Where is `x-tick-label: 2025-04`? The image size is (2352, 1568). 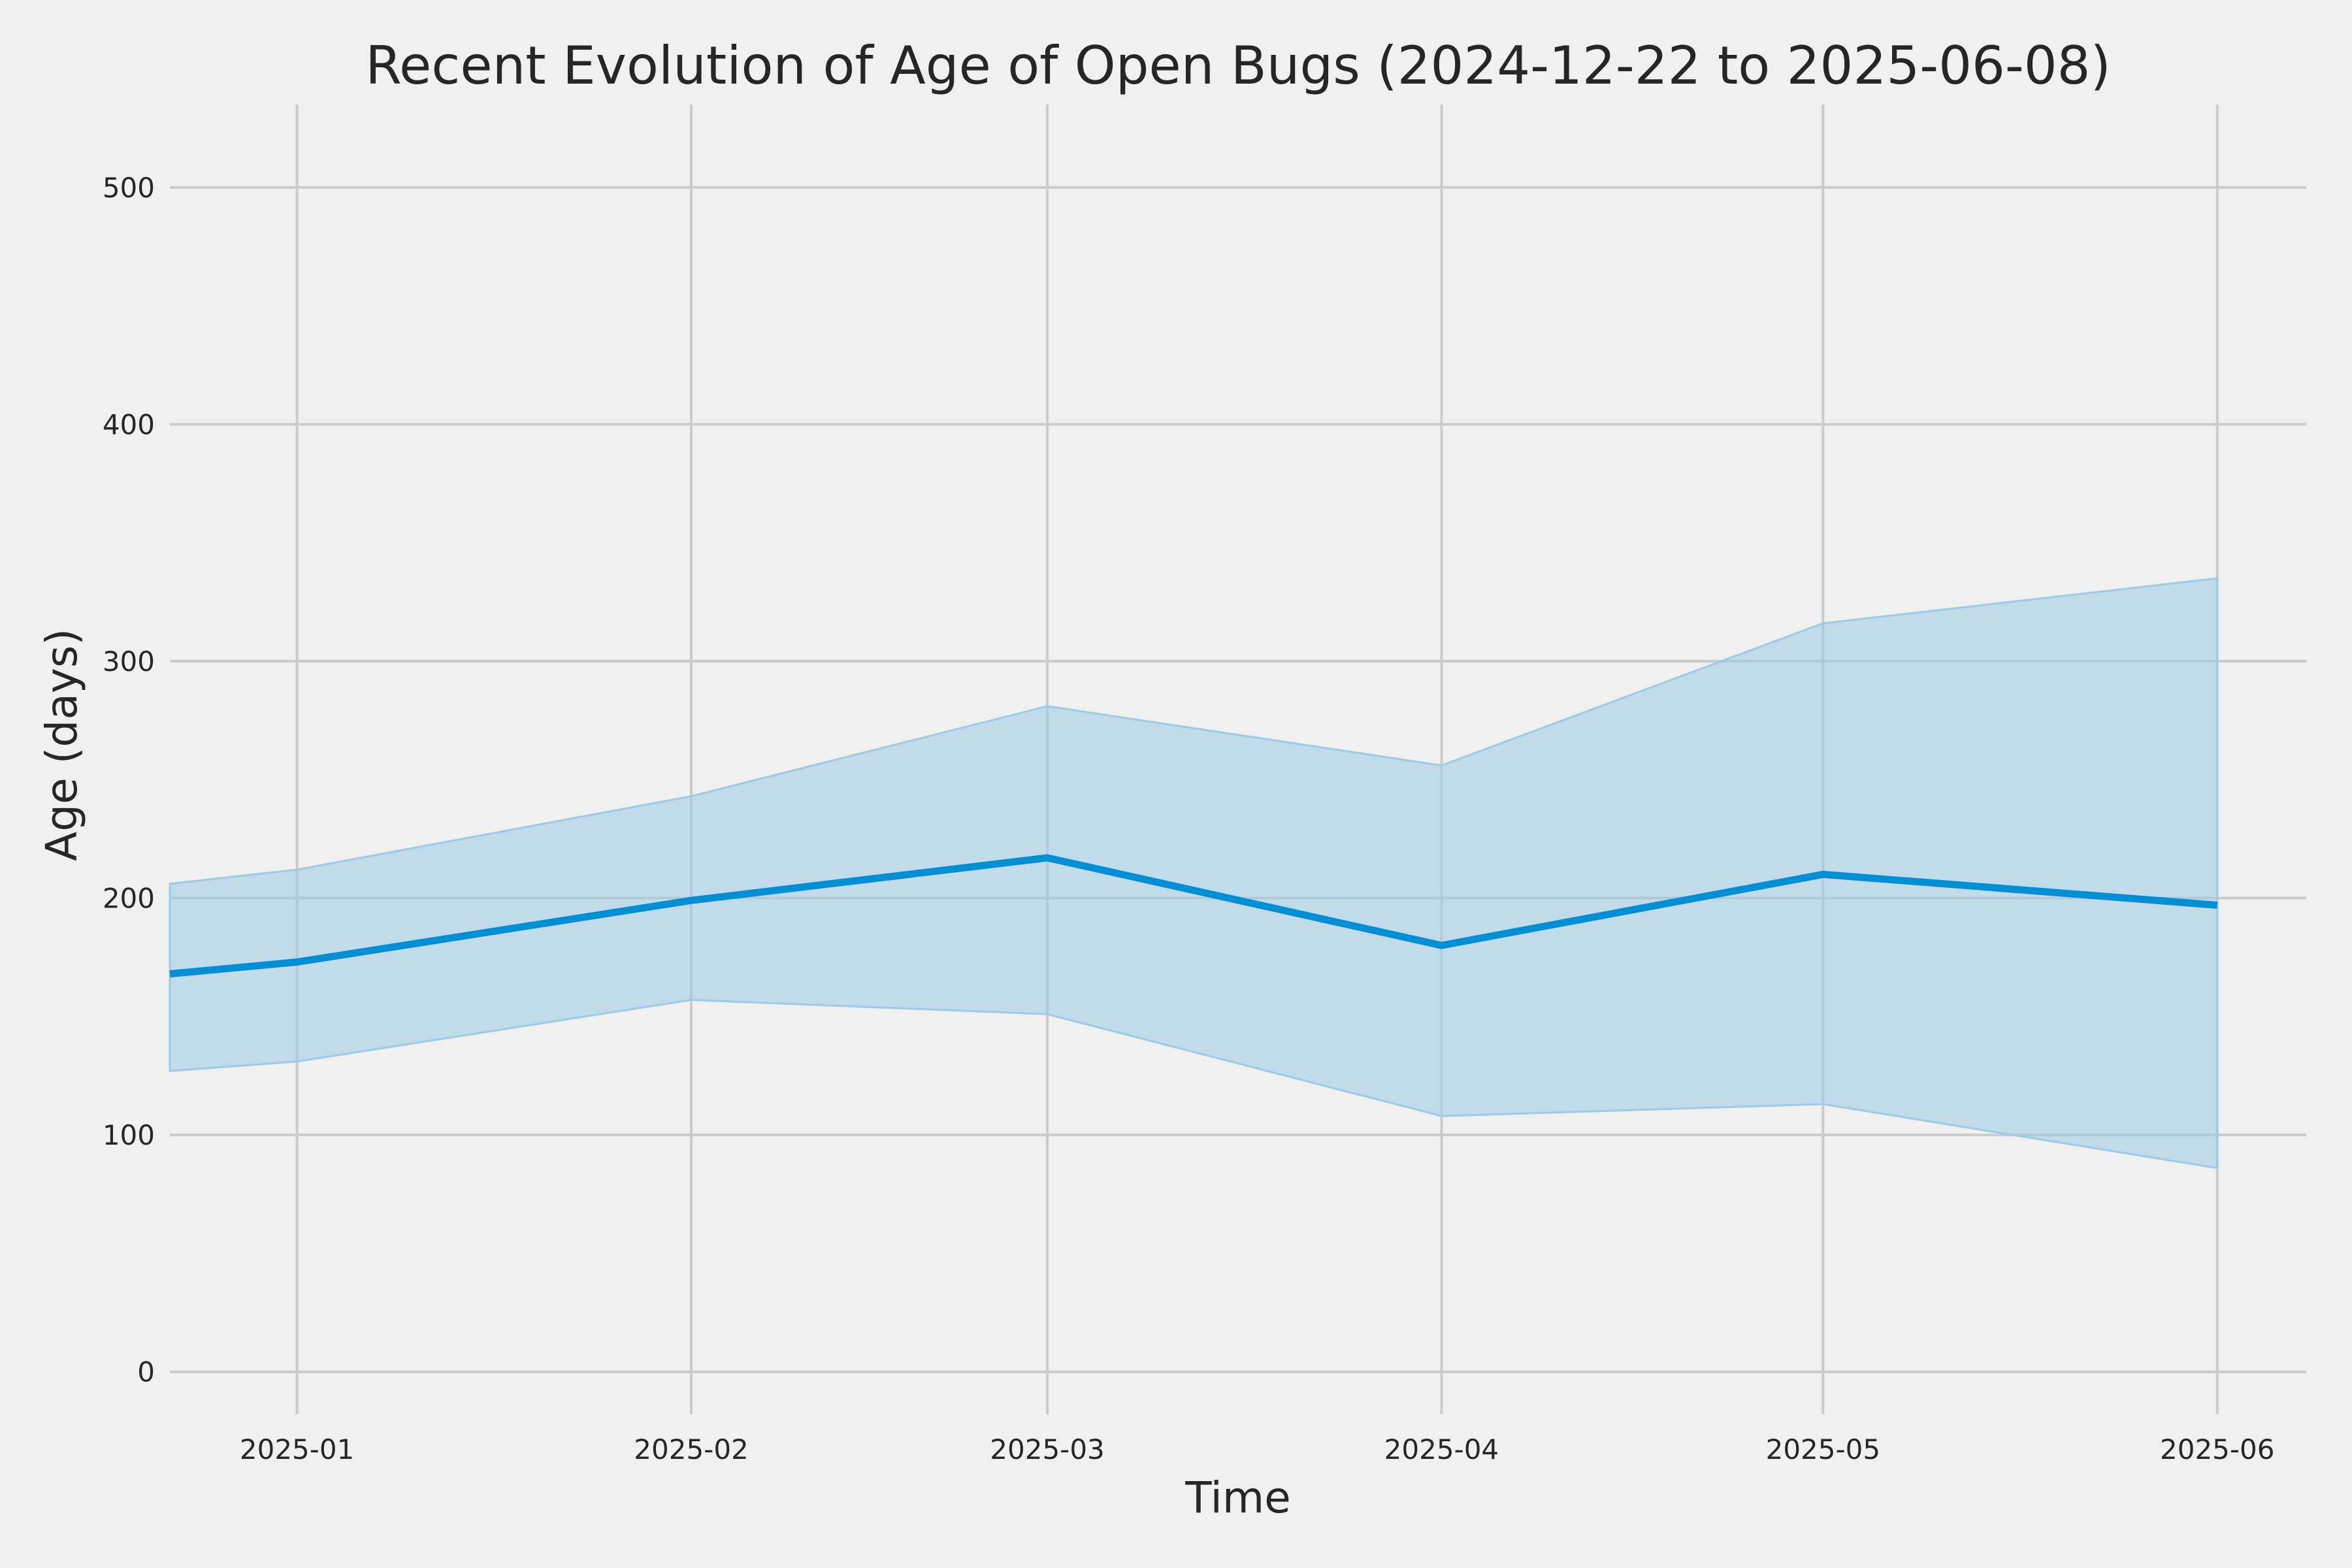 x-tick-label: 2025-04 is located at coordinates (1441, 1449).